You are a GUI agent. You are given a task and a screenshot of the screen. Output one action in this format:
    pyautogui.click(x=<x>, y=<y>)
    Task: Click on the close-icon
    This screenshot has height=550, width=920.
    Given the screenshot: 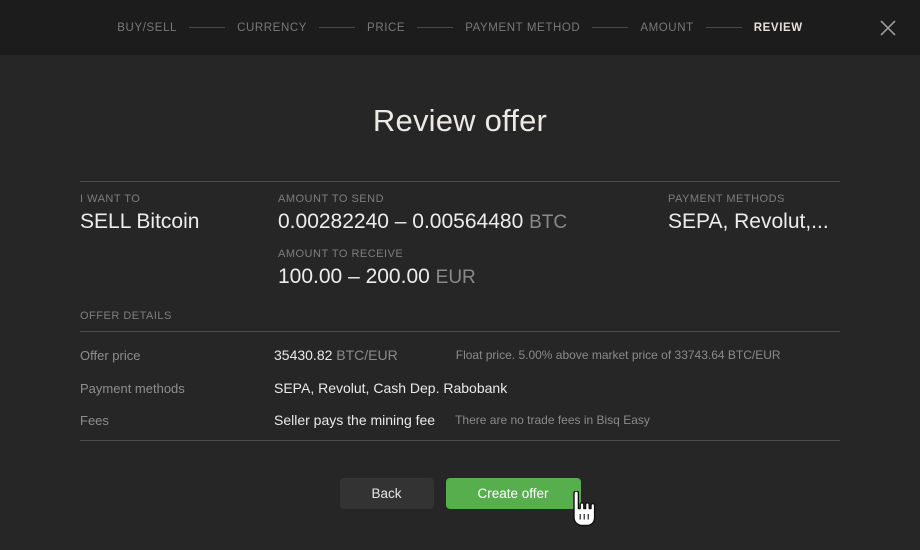 What is the action you would take?
    pyautogui.click(x=888, y=28)
    